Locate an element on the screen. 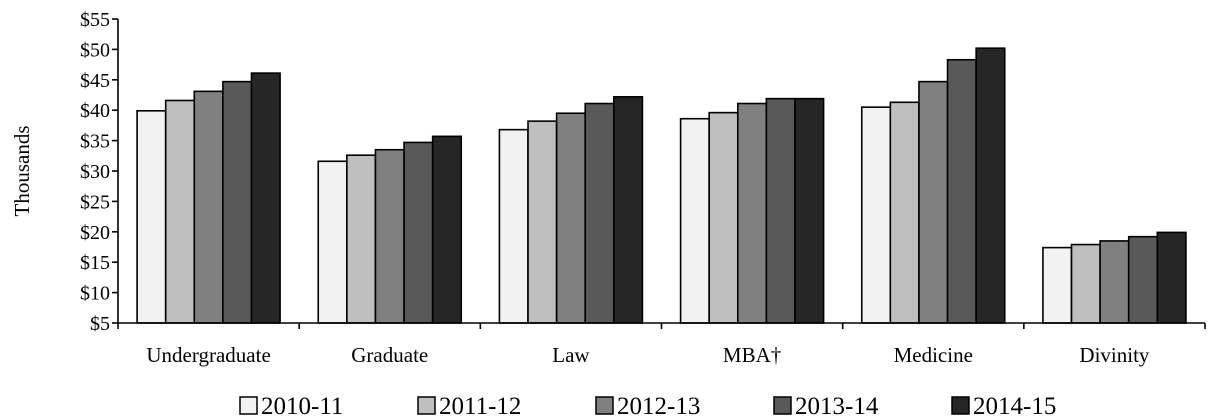 This screenshot has height=420, width=1208. bar-2011-12-Law is located at coordinates (542, 222).